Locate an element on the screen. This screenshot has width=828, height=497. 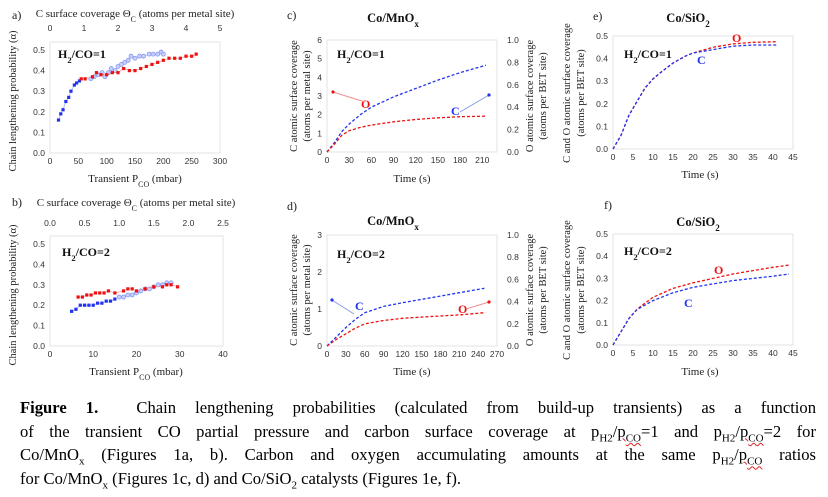
y-tick-label: 0 is located at coordinates (319, 346).